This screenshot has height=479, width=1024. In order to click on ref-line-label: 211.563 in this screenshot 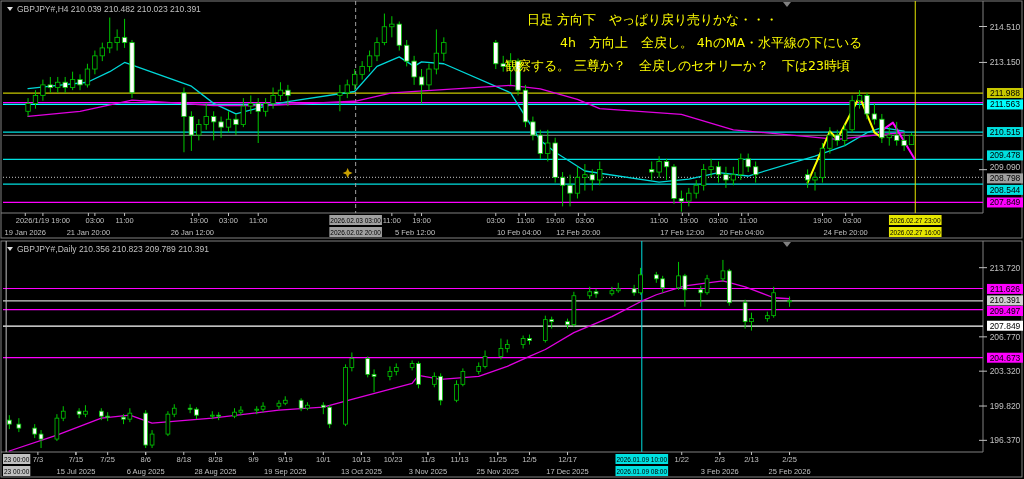, I will do `click(1005, 104)`.